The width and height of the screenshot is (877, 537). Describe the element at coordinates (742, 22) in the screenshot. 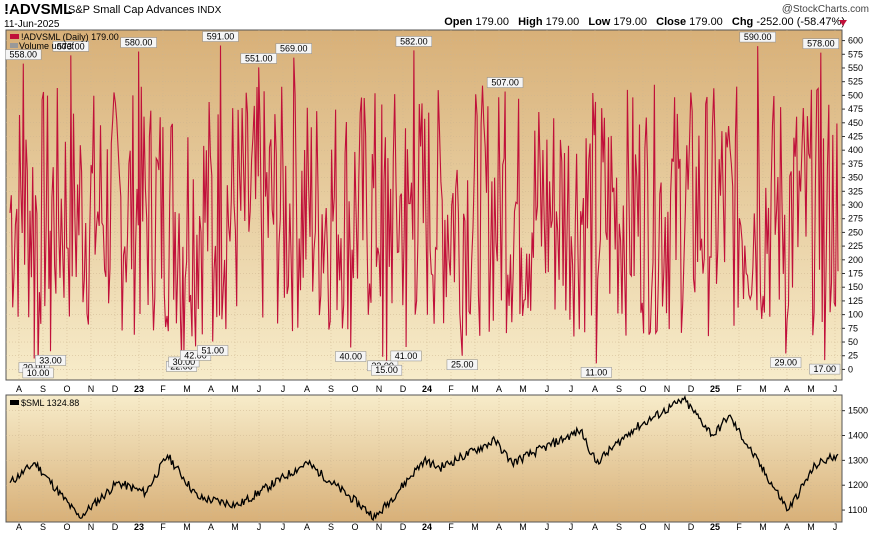

I see `chg-label: Chg` at that location.